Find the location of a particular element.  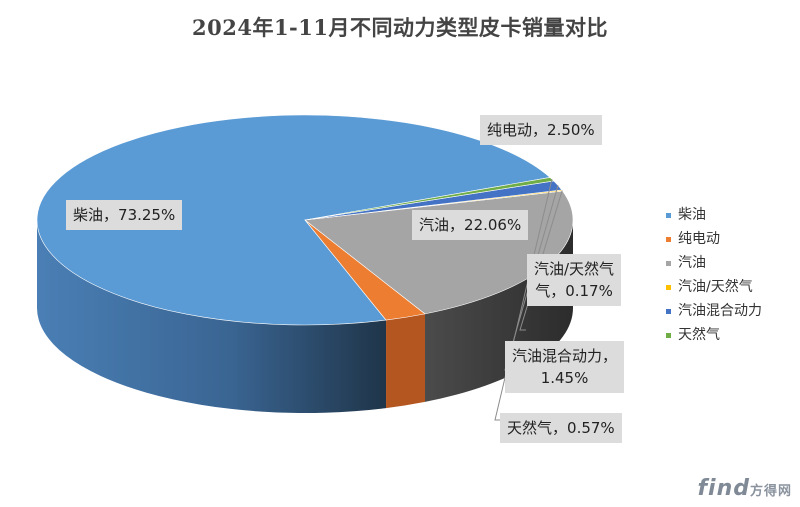

data-label-gasoline-cng: 汽油/天然气 气，0.17% is located at coordinates (574, 280).